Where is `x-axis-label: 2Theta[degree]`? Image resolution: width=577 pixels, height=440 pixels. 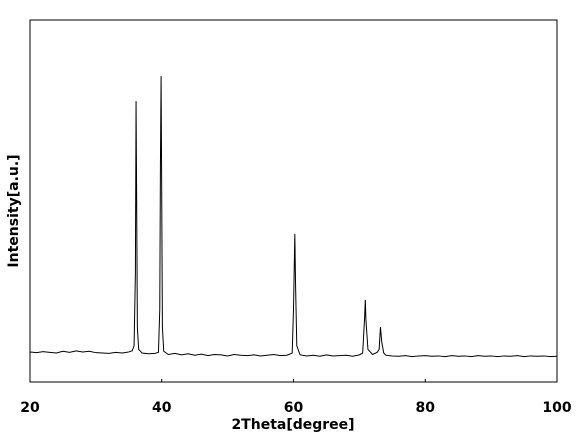
x-axis-label: 2Theta[degree] is located at coordinates (292, 425).